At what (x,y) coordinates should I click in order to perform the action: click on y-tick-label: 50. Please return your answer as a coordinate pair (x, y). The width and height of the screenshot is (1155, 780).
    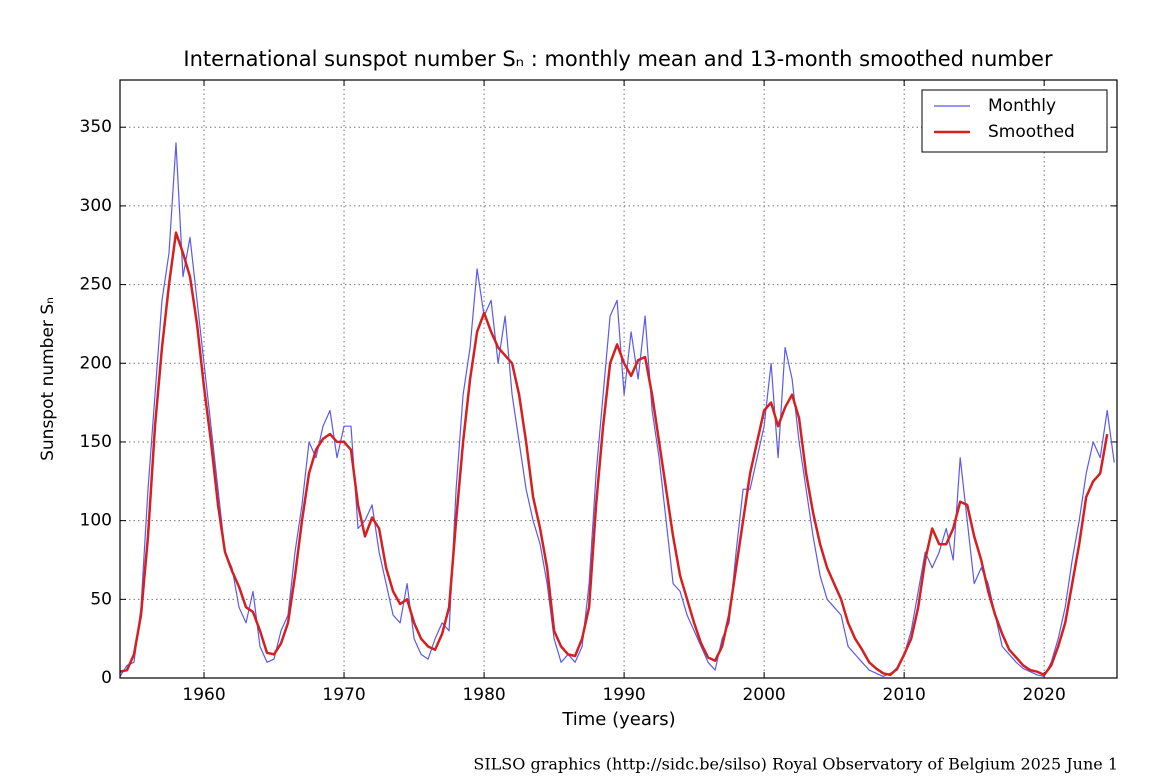
    Looking at the image, I should click on (101, 599).